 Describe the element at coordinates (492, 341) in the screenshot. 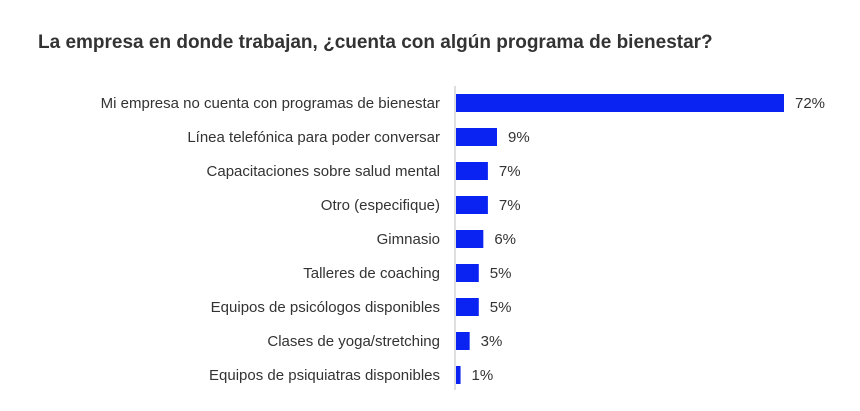

I see `data-label: 3%` at that location.